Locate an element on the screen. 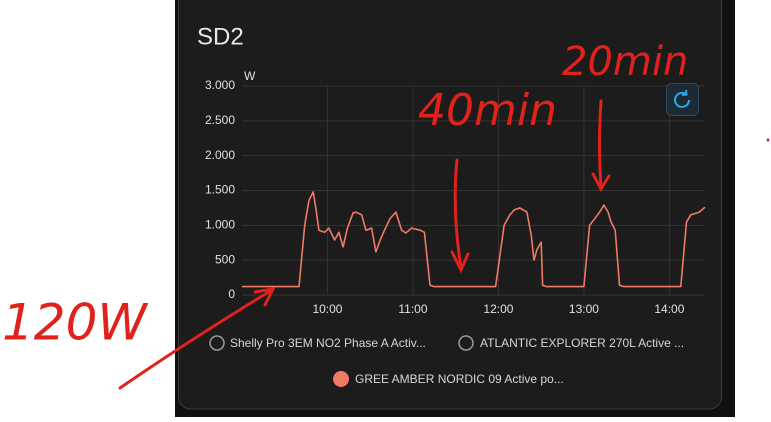  x-tick-label: 13:00 is located at coordinates (584, 309).